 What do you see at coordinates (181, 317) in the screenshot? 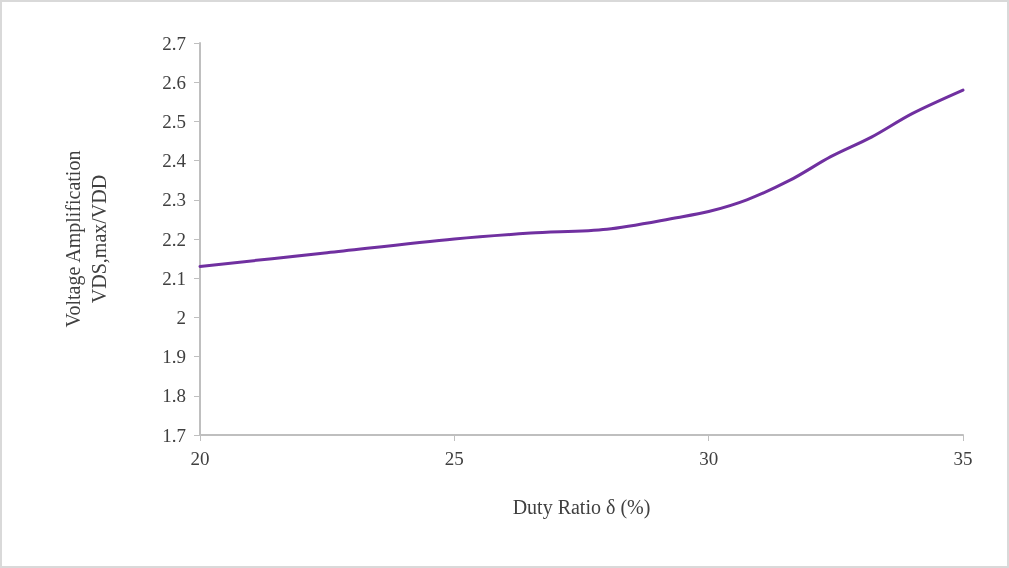
I see `y-tick-label: 2` at bounding box center [181, 317].